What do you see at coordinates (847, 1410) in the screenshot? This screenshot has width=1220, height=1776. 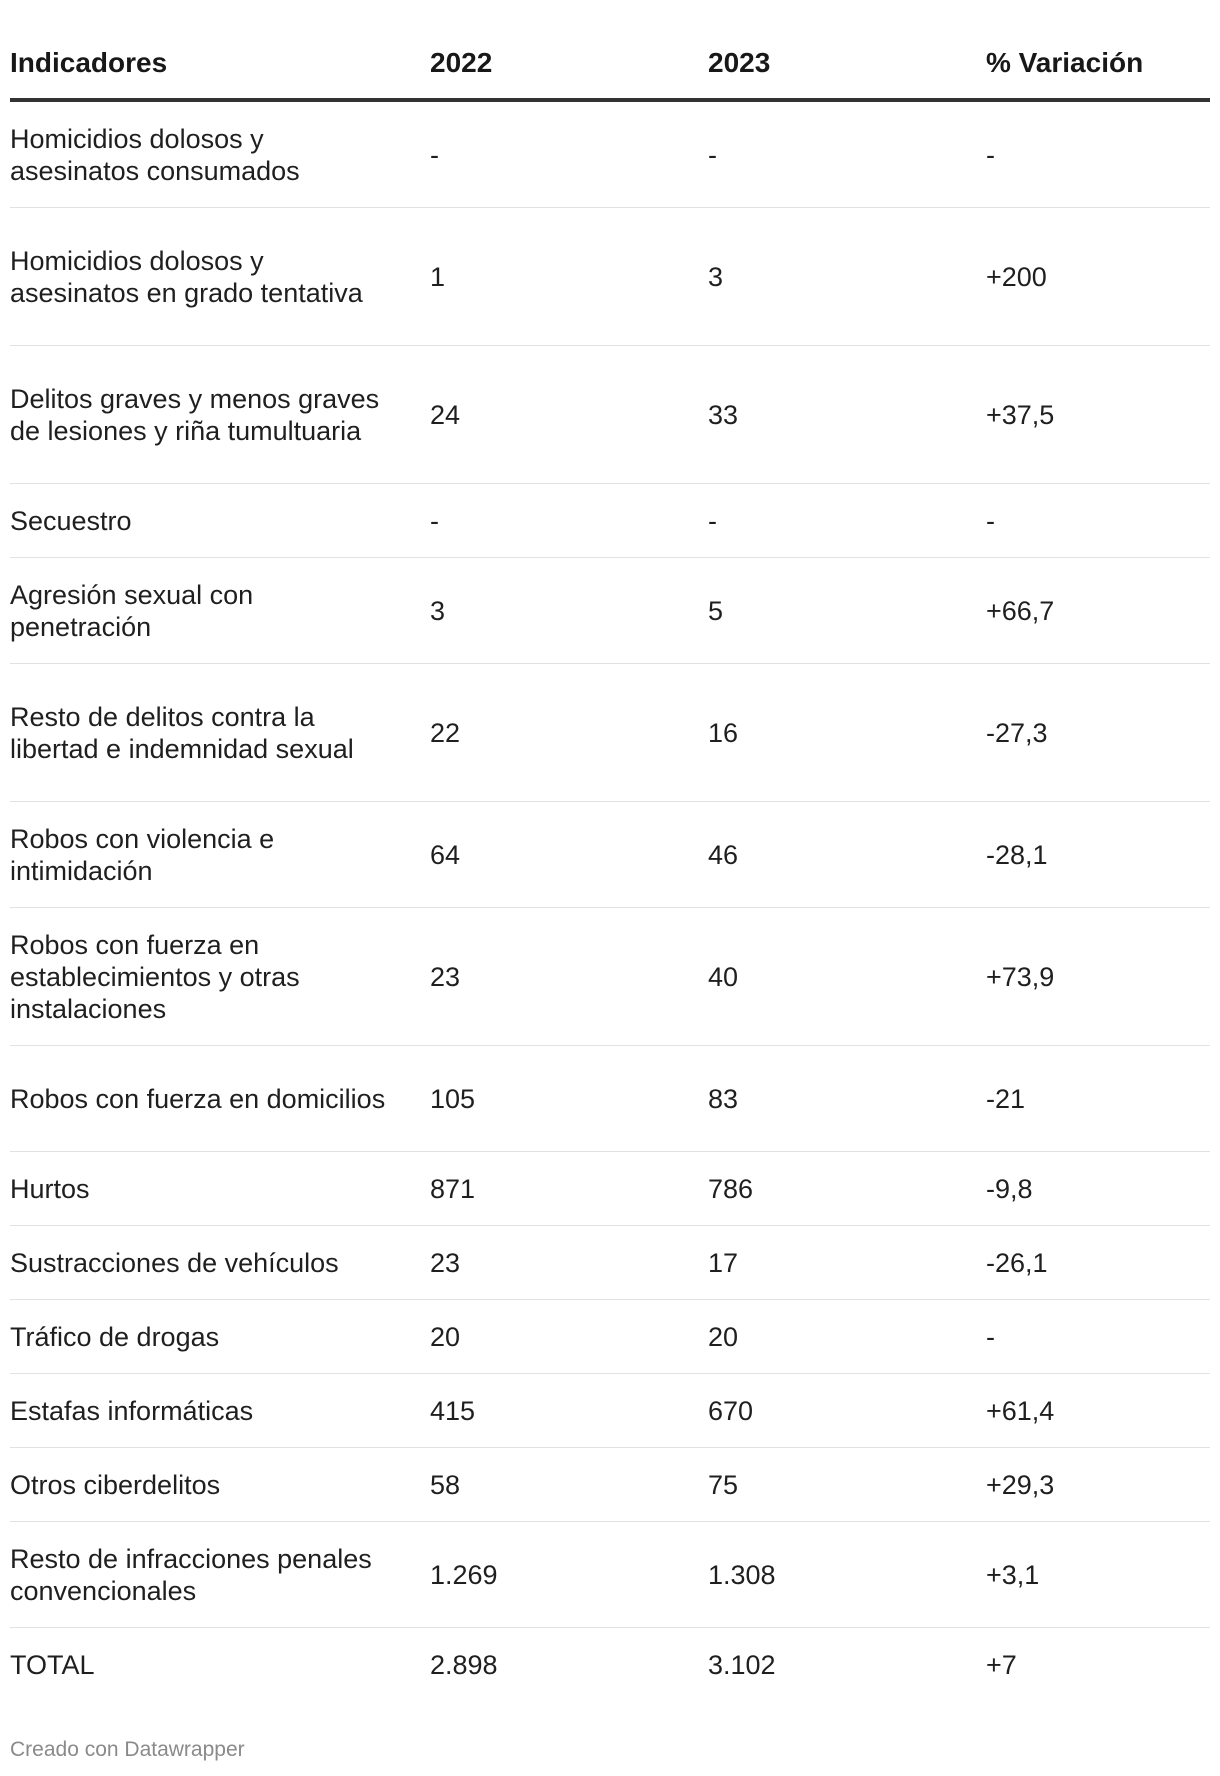 I see `value-2023: 670` at bounding box center [847, 1410].